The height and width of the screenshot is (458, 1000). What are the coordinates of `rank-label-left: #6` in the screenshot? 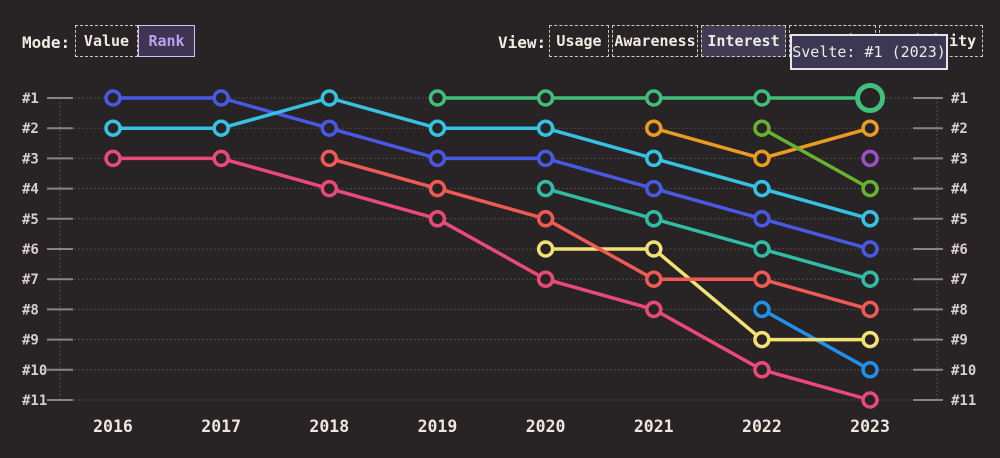 It's located at (30, 250).